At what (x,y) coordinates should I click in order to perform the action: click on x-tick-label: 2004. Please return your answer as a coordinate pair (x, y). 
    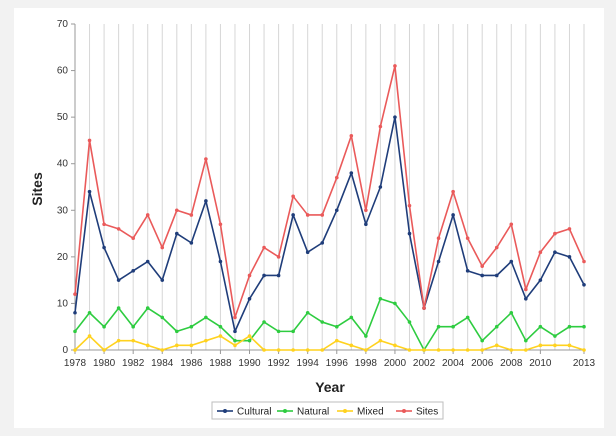
    Looking at the image, I should click on (453, 363).